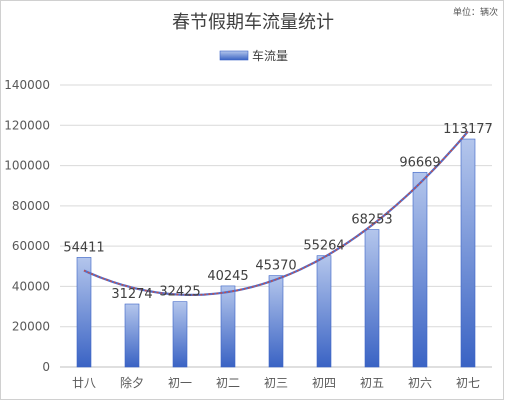 The image size is (506, 402). Describe the element at coordinates (179, 292) in the screenshot. I see `data-label: 32425` at that location.